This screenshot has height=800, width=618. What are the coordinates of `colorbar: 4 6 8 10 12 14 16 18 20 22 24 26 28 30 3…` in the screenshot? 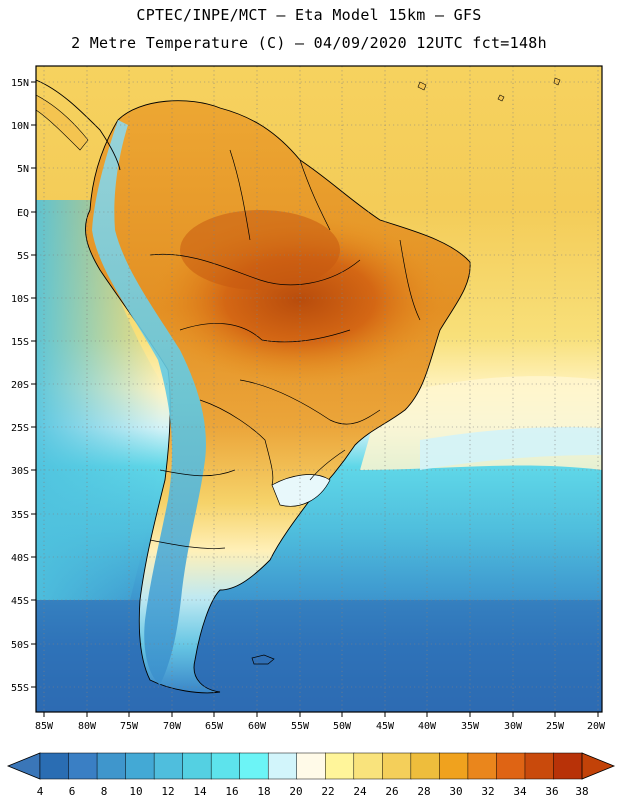 It's located at (311, 775).